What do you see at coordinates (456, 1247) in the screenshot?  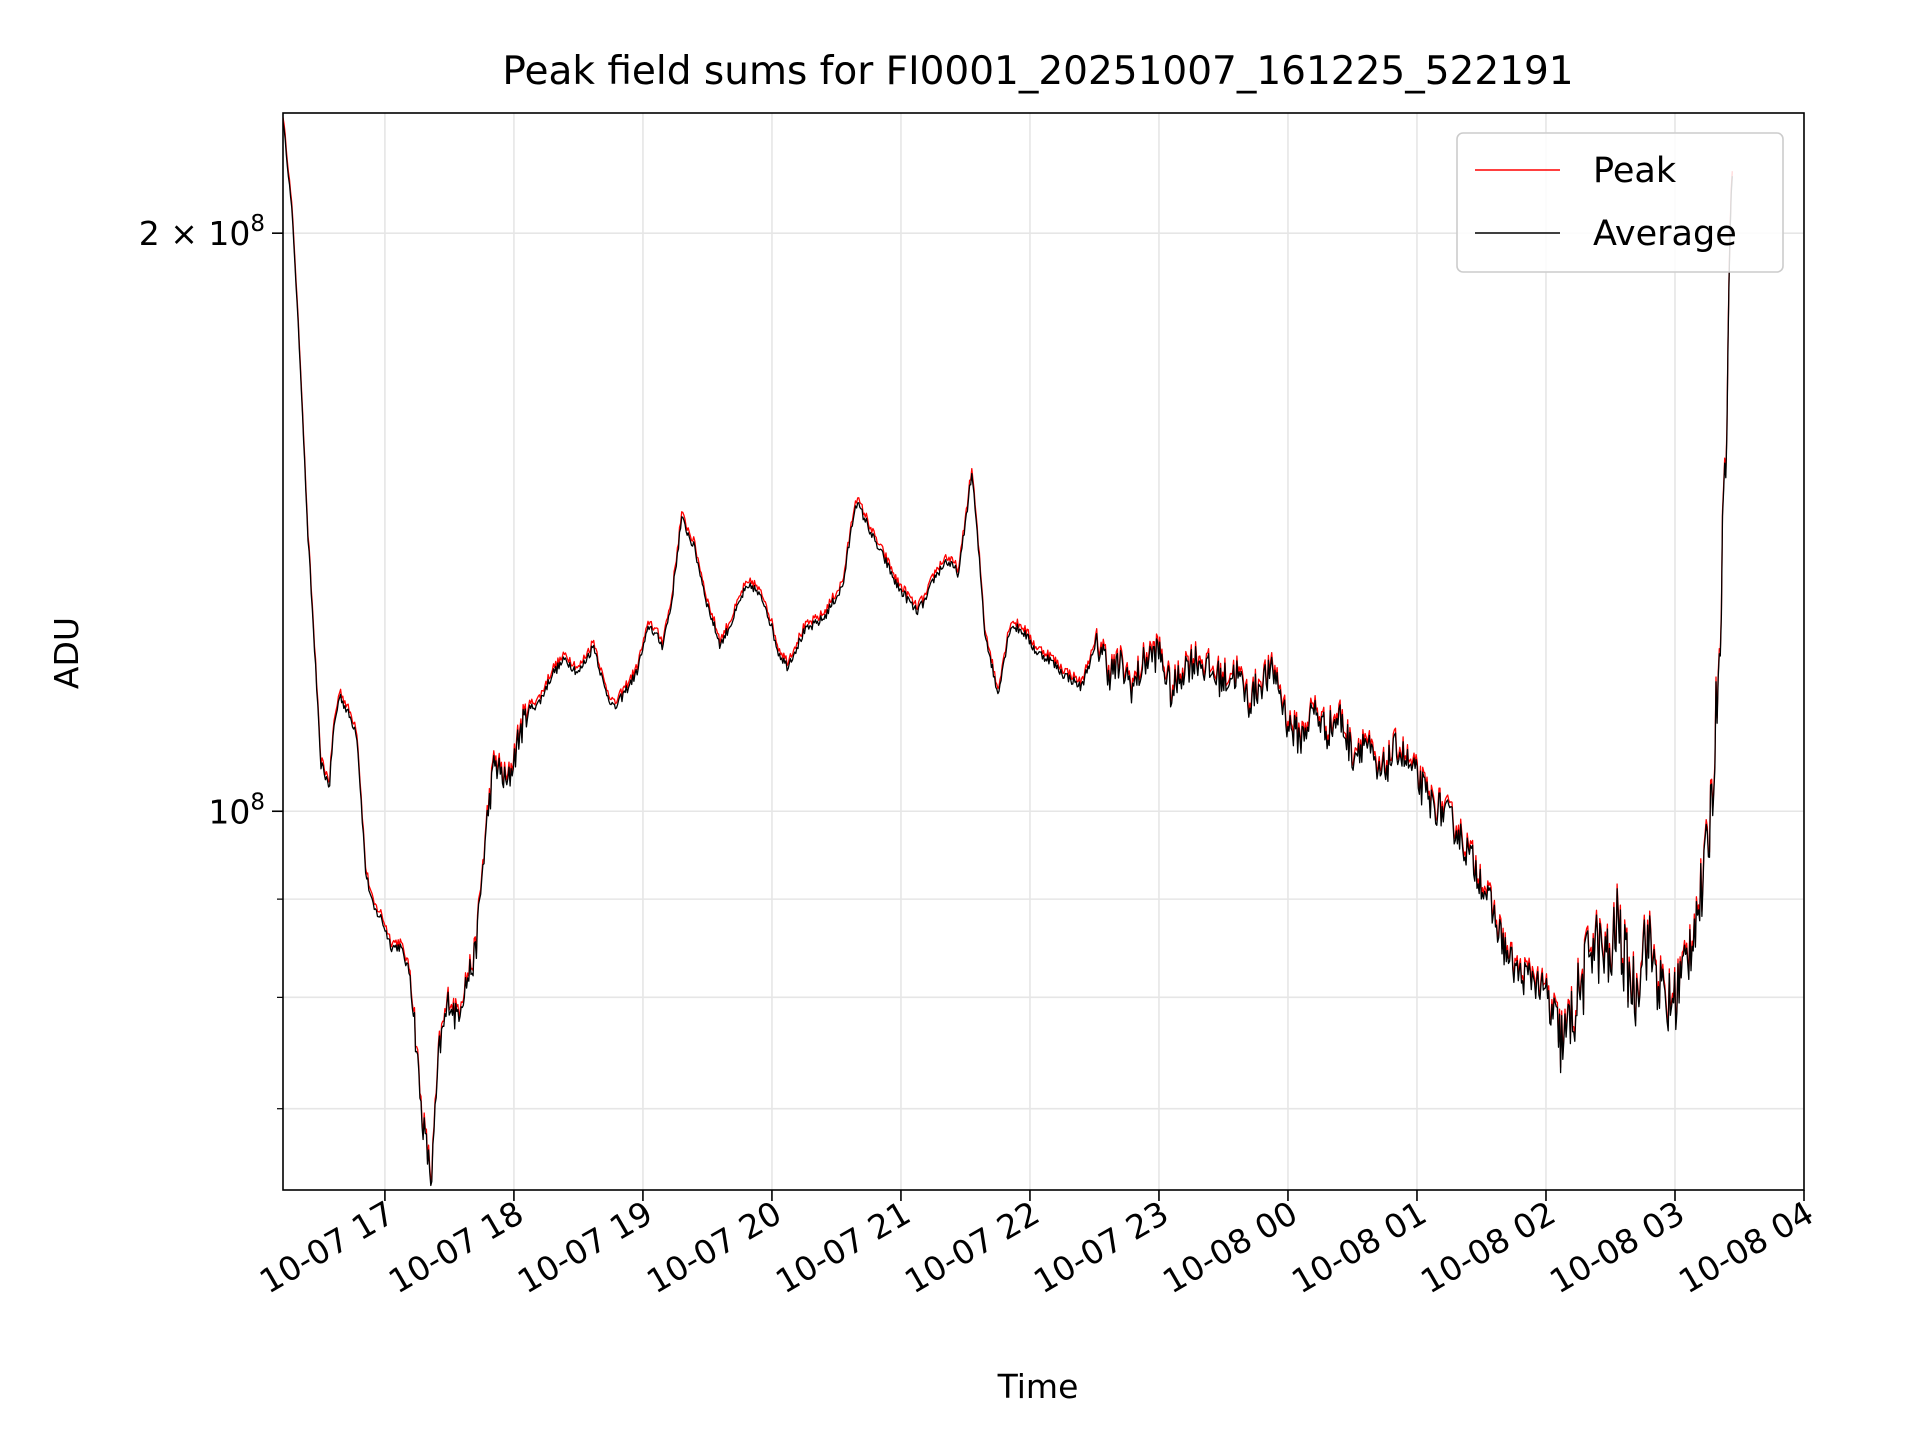 I see `x-tick-label: 10-07 18` at bounding box center [456, 1247].